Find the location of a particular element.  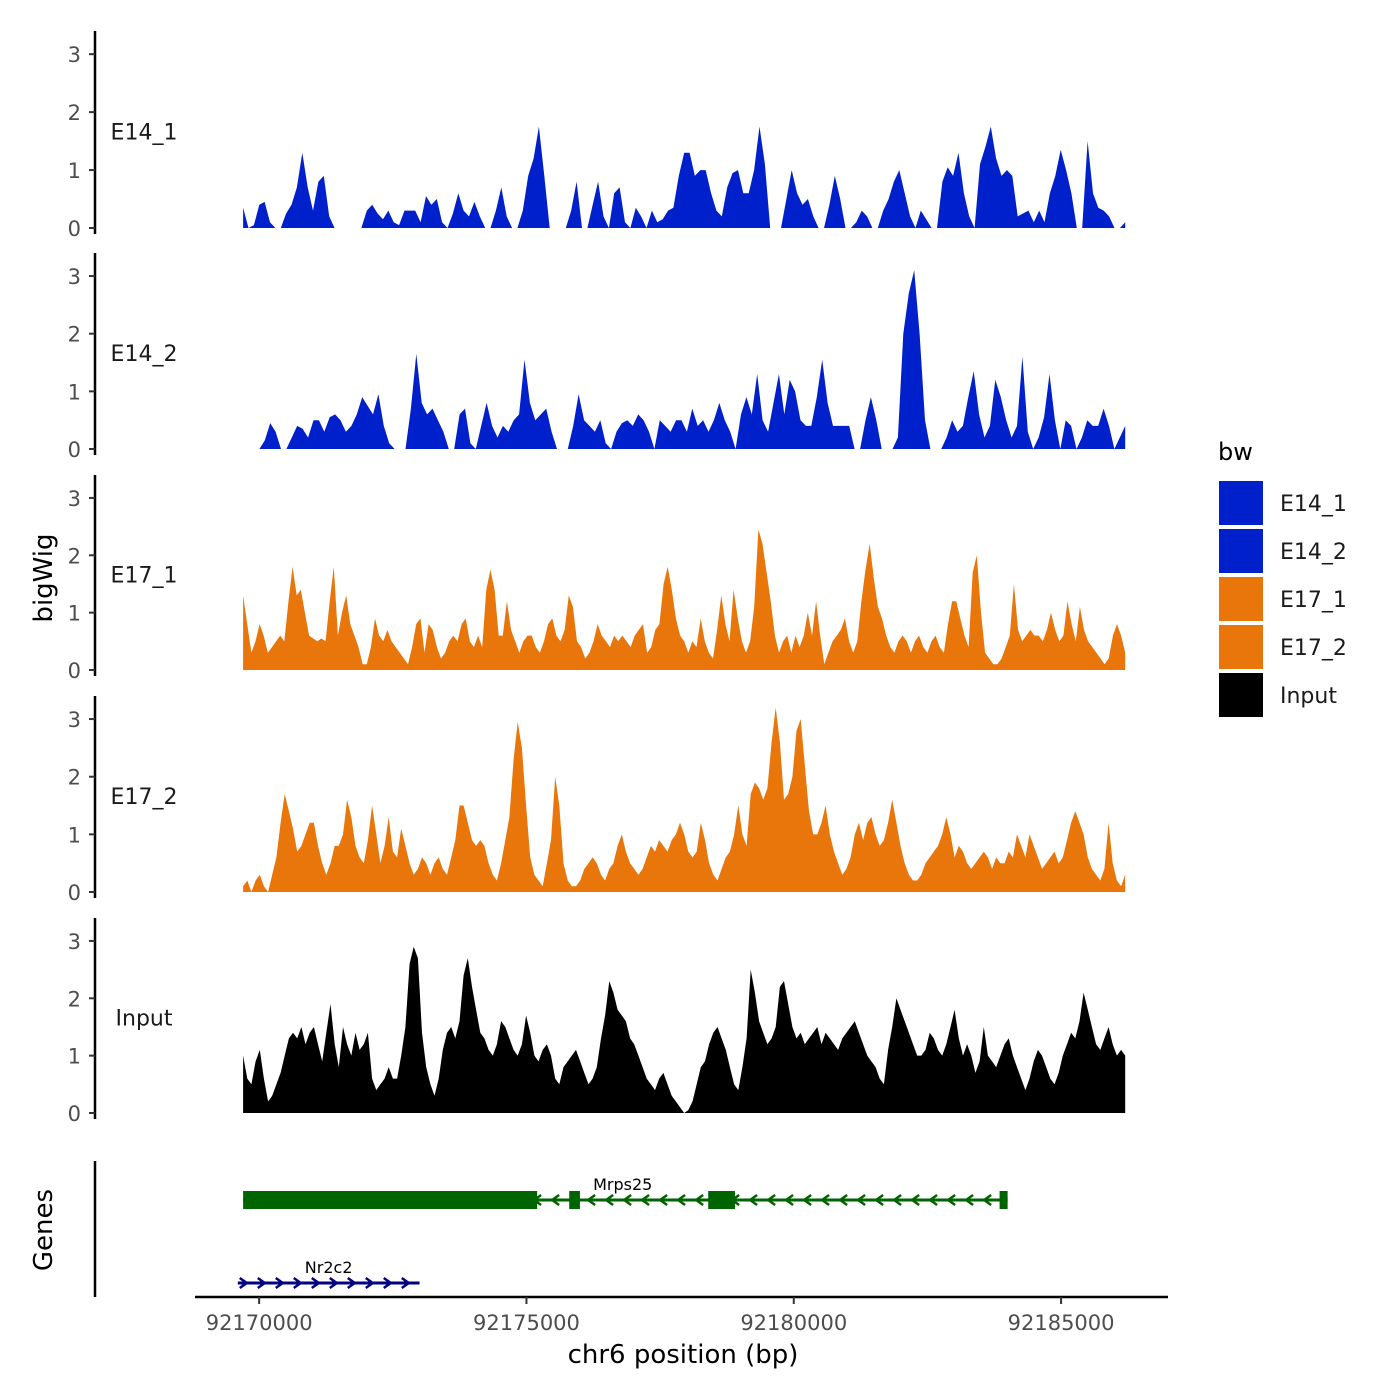

track-E14_1: 0 1 2 3 E14_1 is located at coordinates (597, 136).